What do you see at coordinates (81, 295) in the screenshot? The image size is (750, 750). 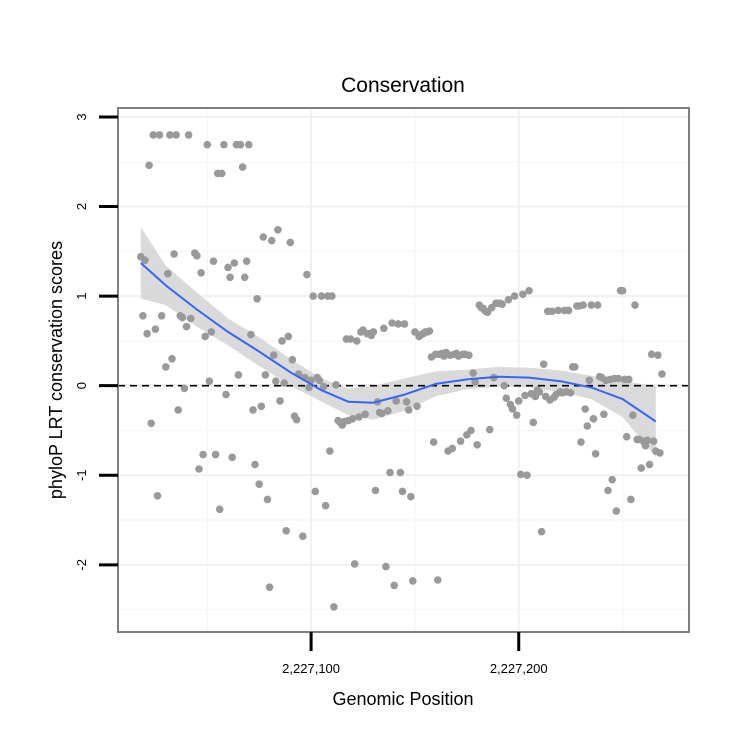 I see `y-tick-label: 1` at bounding box center [81, 295].